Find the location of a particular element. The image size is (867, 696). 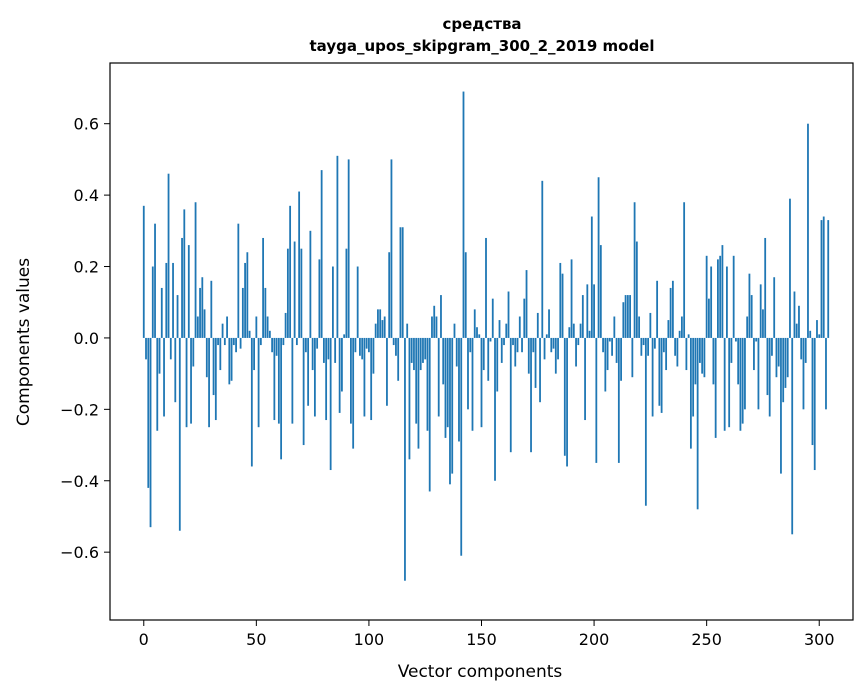

y-tick-label-1: −0.4 is located at coordinates (79, 481).